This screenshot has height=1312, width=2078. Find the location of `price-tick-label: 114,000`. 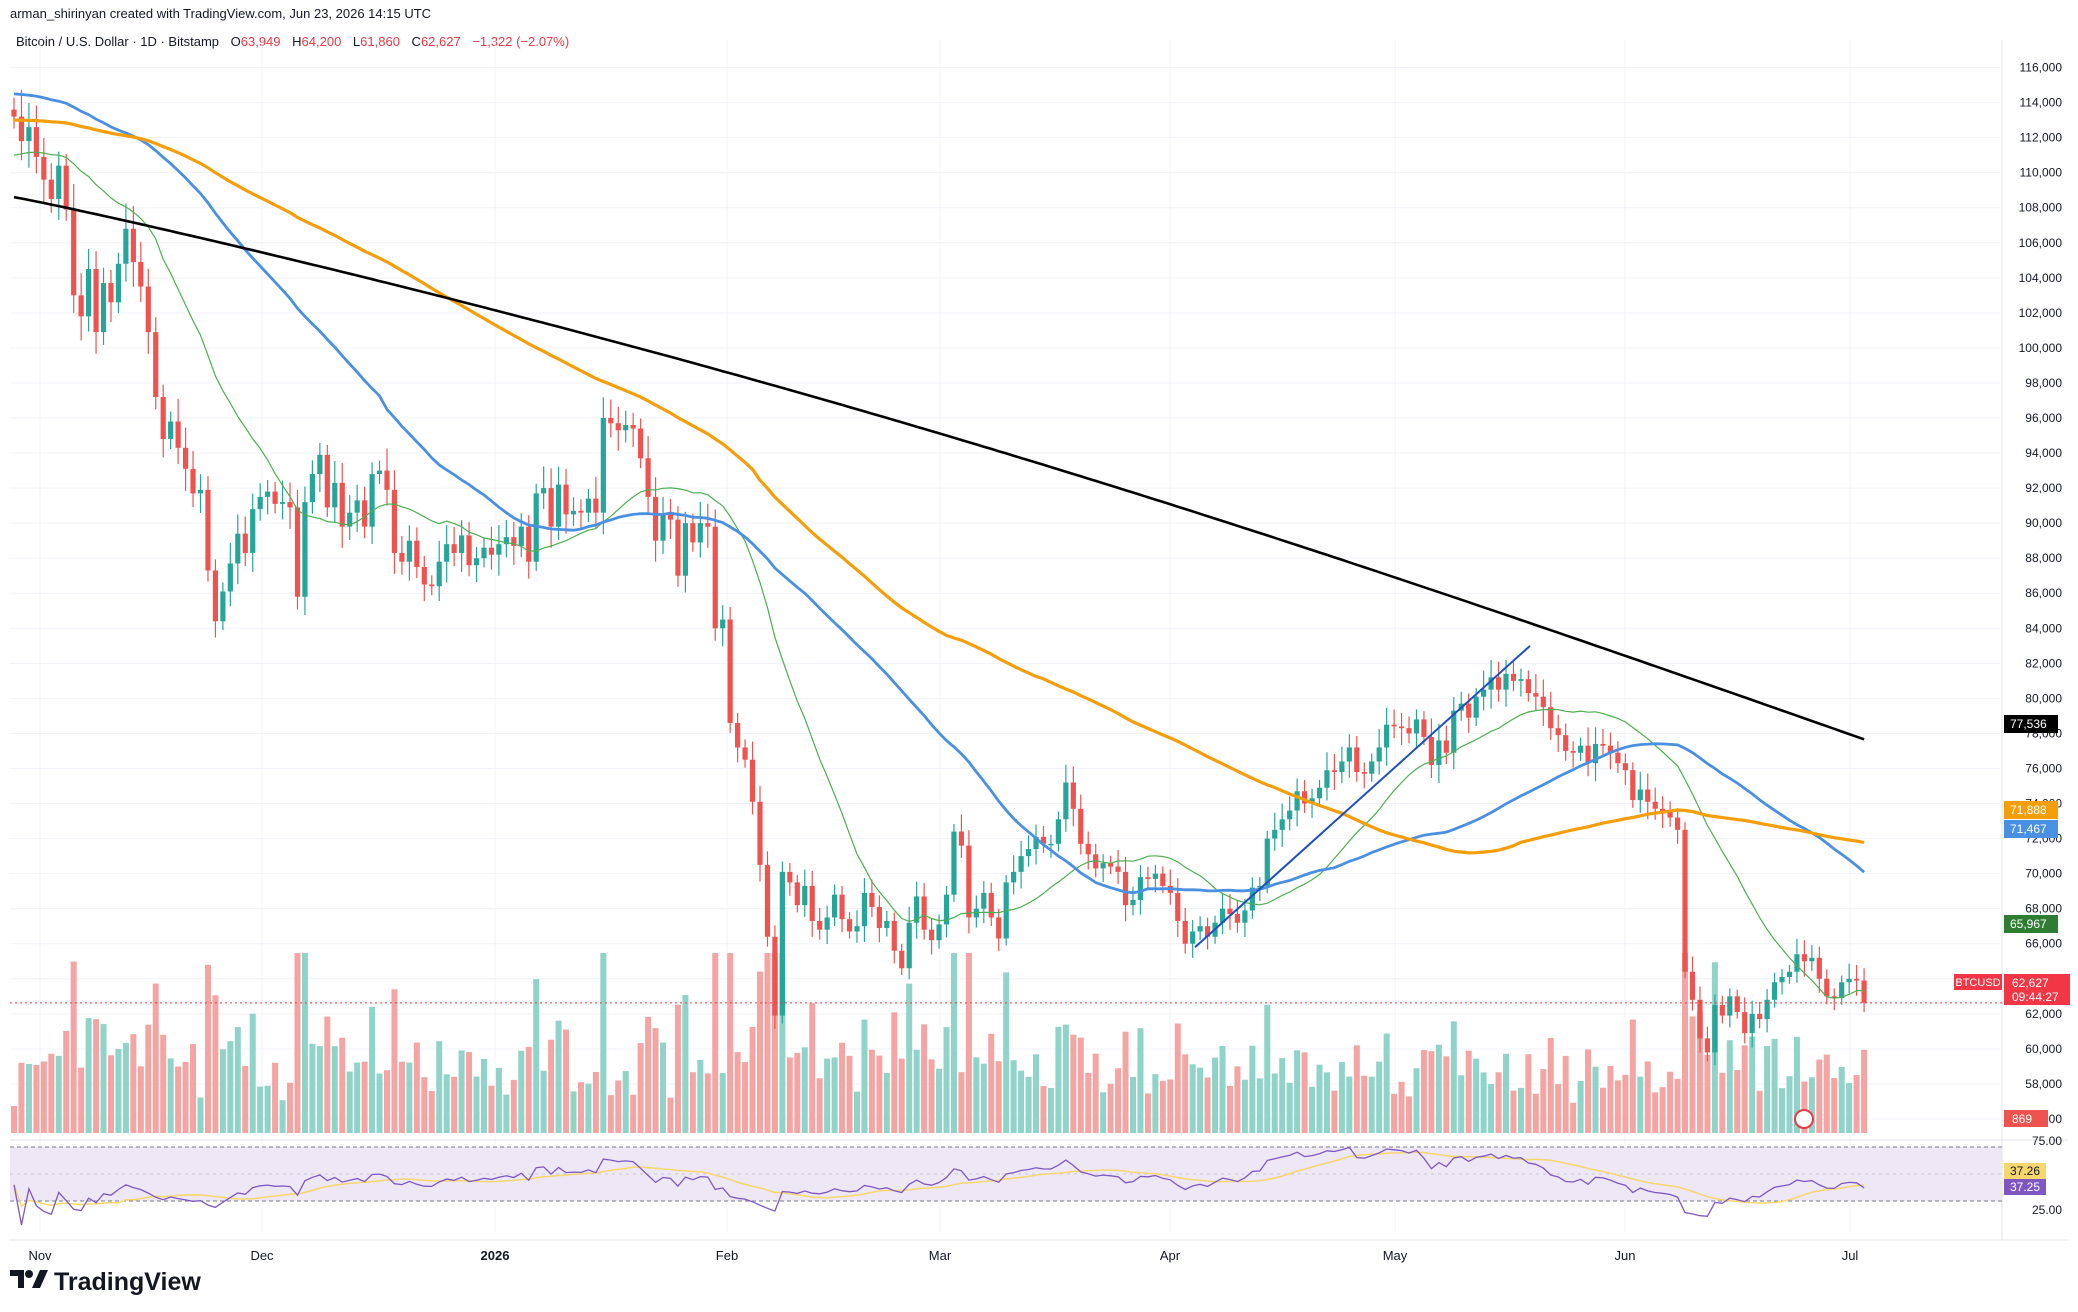

price-tick-label: 114,000 is located at coordinates (2041, 103).